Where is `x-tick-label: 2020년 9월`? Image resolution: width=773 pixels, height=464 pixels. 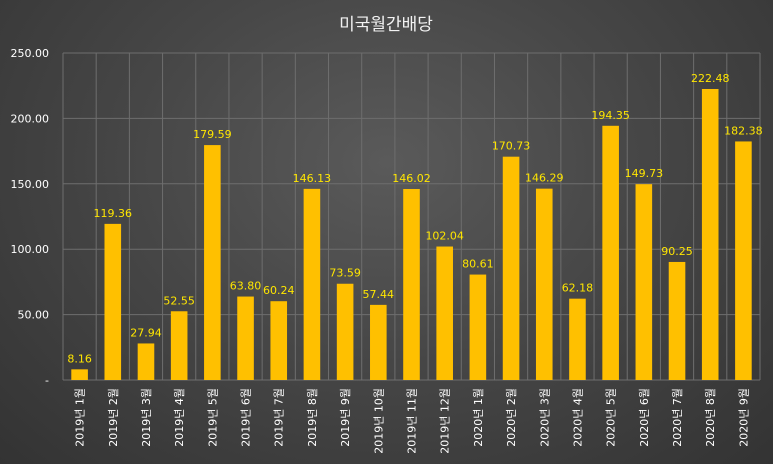 x-tick-label: 2020년 9월 is located at coordinates (743, 417).